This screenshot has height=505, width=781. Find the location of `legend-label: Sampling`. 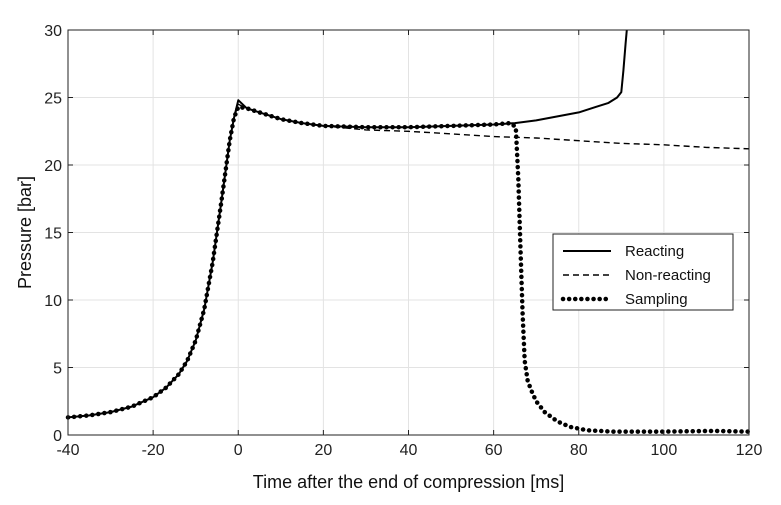

legend-label: Sampling is located at coordinates (656, 299).